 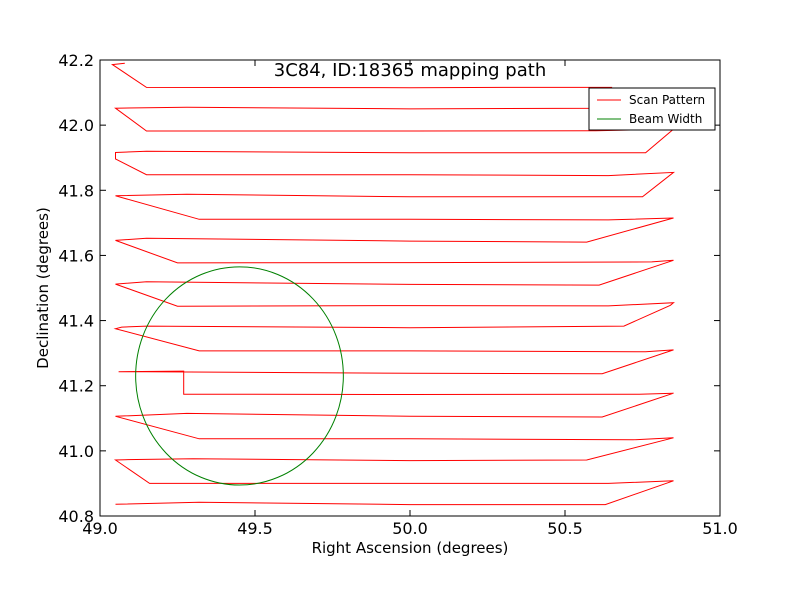 What do you see at coordinates (667, 100) in the screenshot?
I see `legend-entry-label: Scan Pattern` at bounding box center [667, 100].